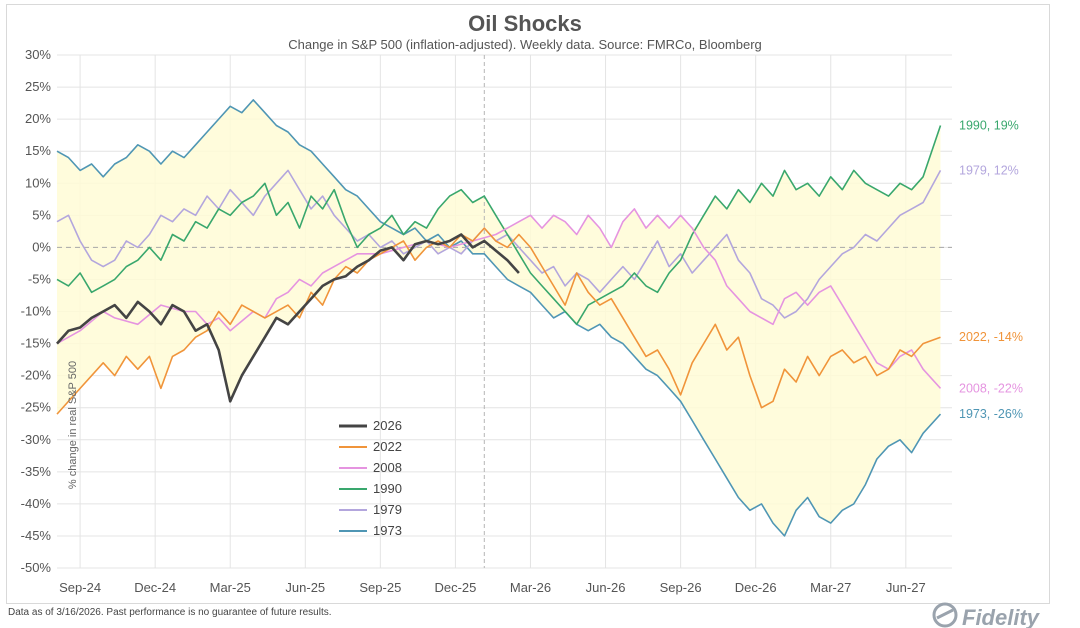  What do you see at coordinates (830, 587) in the screenshot?
I see `x-tick-label: Mar-27` at bounding box center [830, 587].